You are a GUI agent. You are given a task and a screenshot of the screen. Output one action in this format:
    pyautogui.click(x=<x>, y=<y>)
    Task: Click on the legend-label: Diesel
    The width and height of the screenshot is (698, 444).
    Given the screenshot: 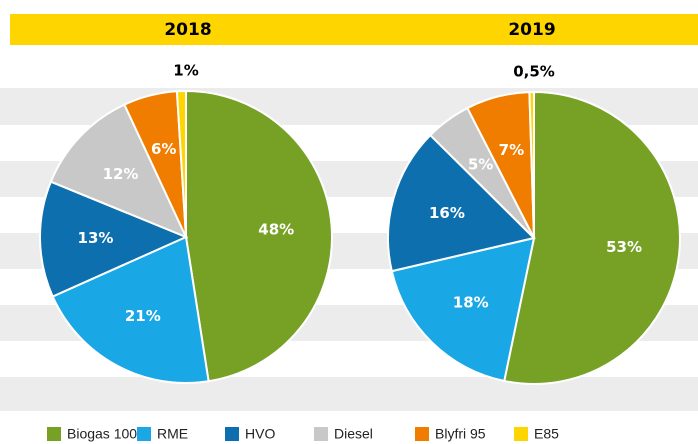 What is the action you would take?
    pyautogui.click(x=353, y=434)
    